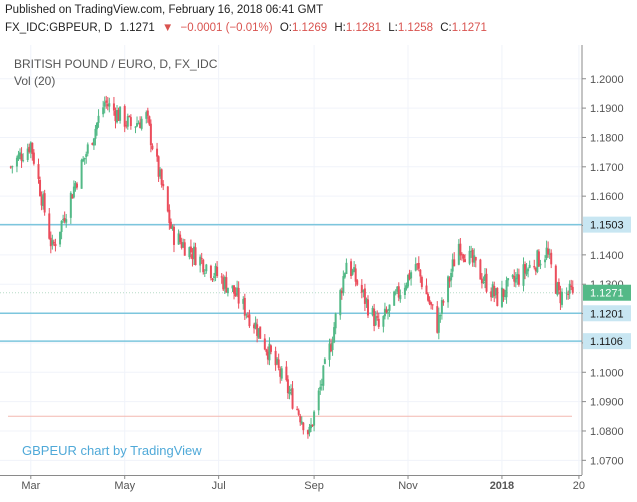  Describe the element at coordinates (137, 28) in the screenshot. I see `last-price: 1.1271` at that location.